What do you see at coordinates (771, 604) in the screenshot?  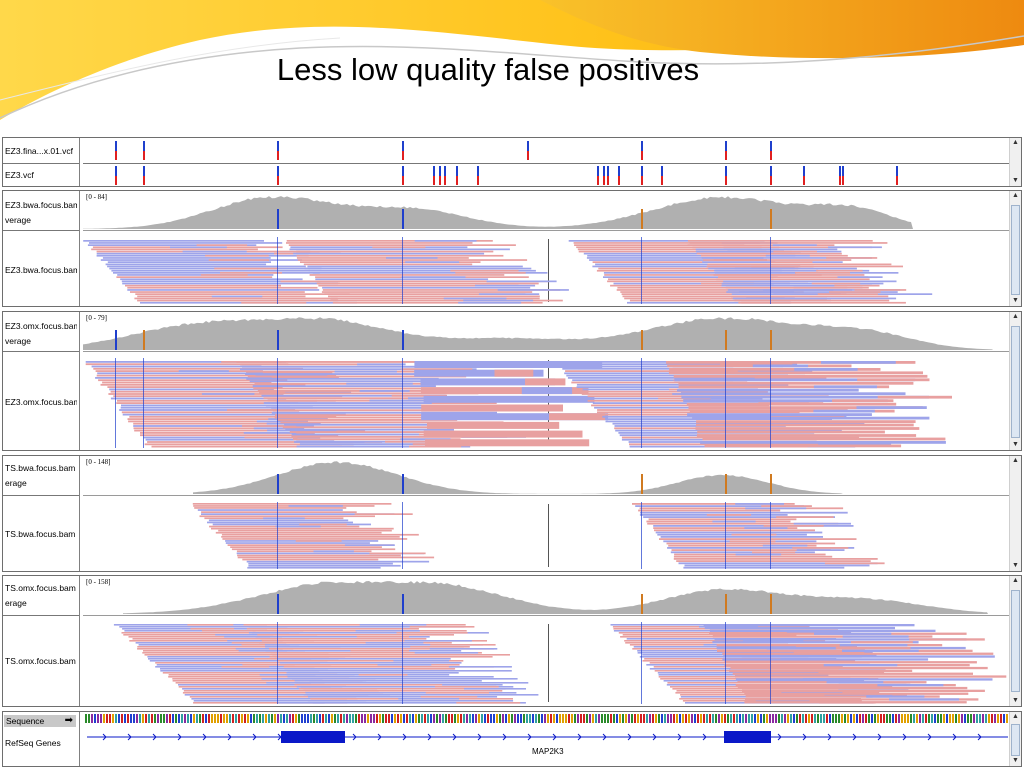 I see `coverage-variant-mark` at bounding box center [771, 604].